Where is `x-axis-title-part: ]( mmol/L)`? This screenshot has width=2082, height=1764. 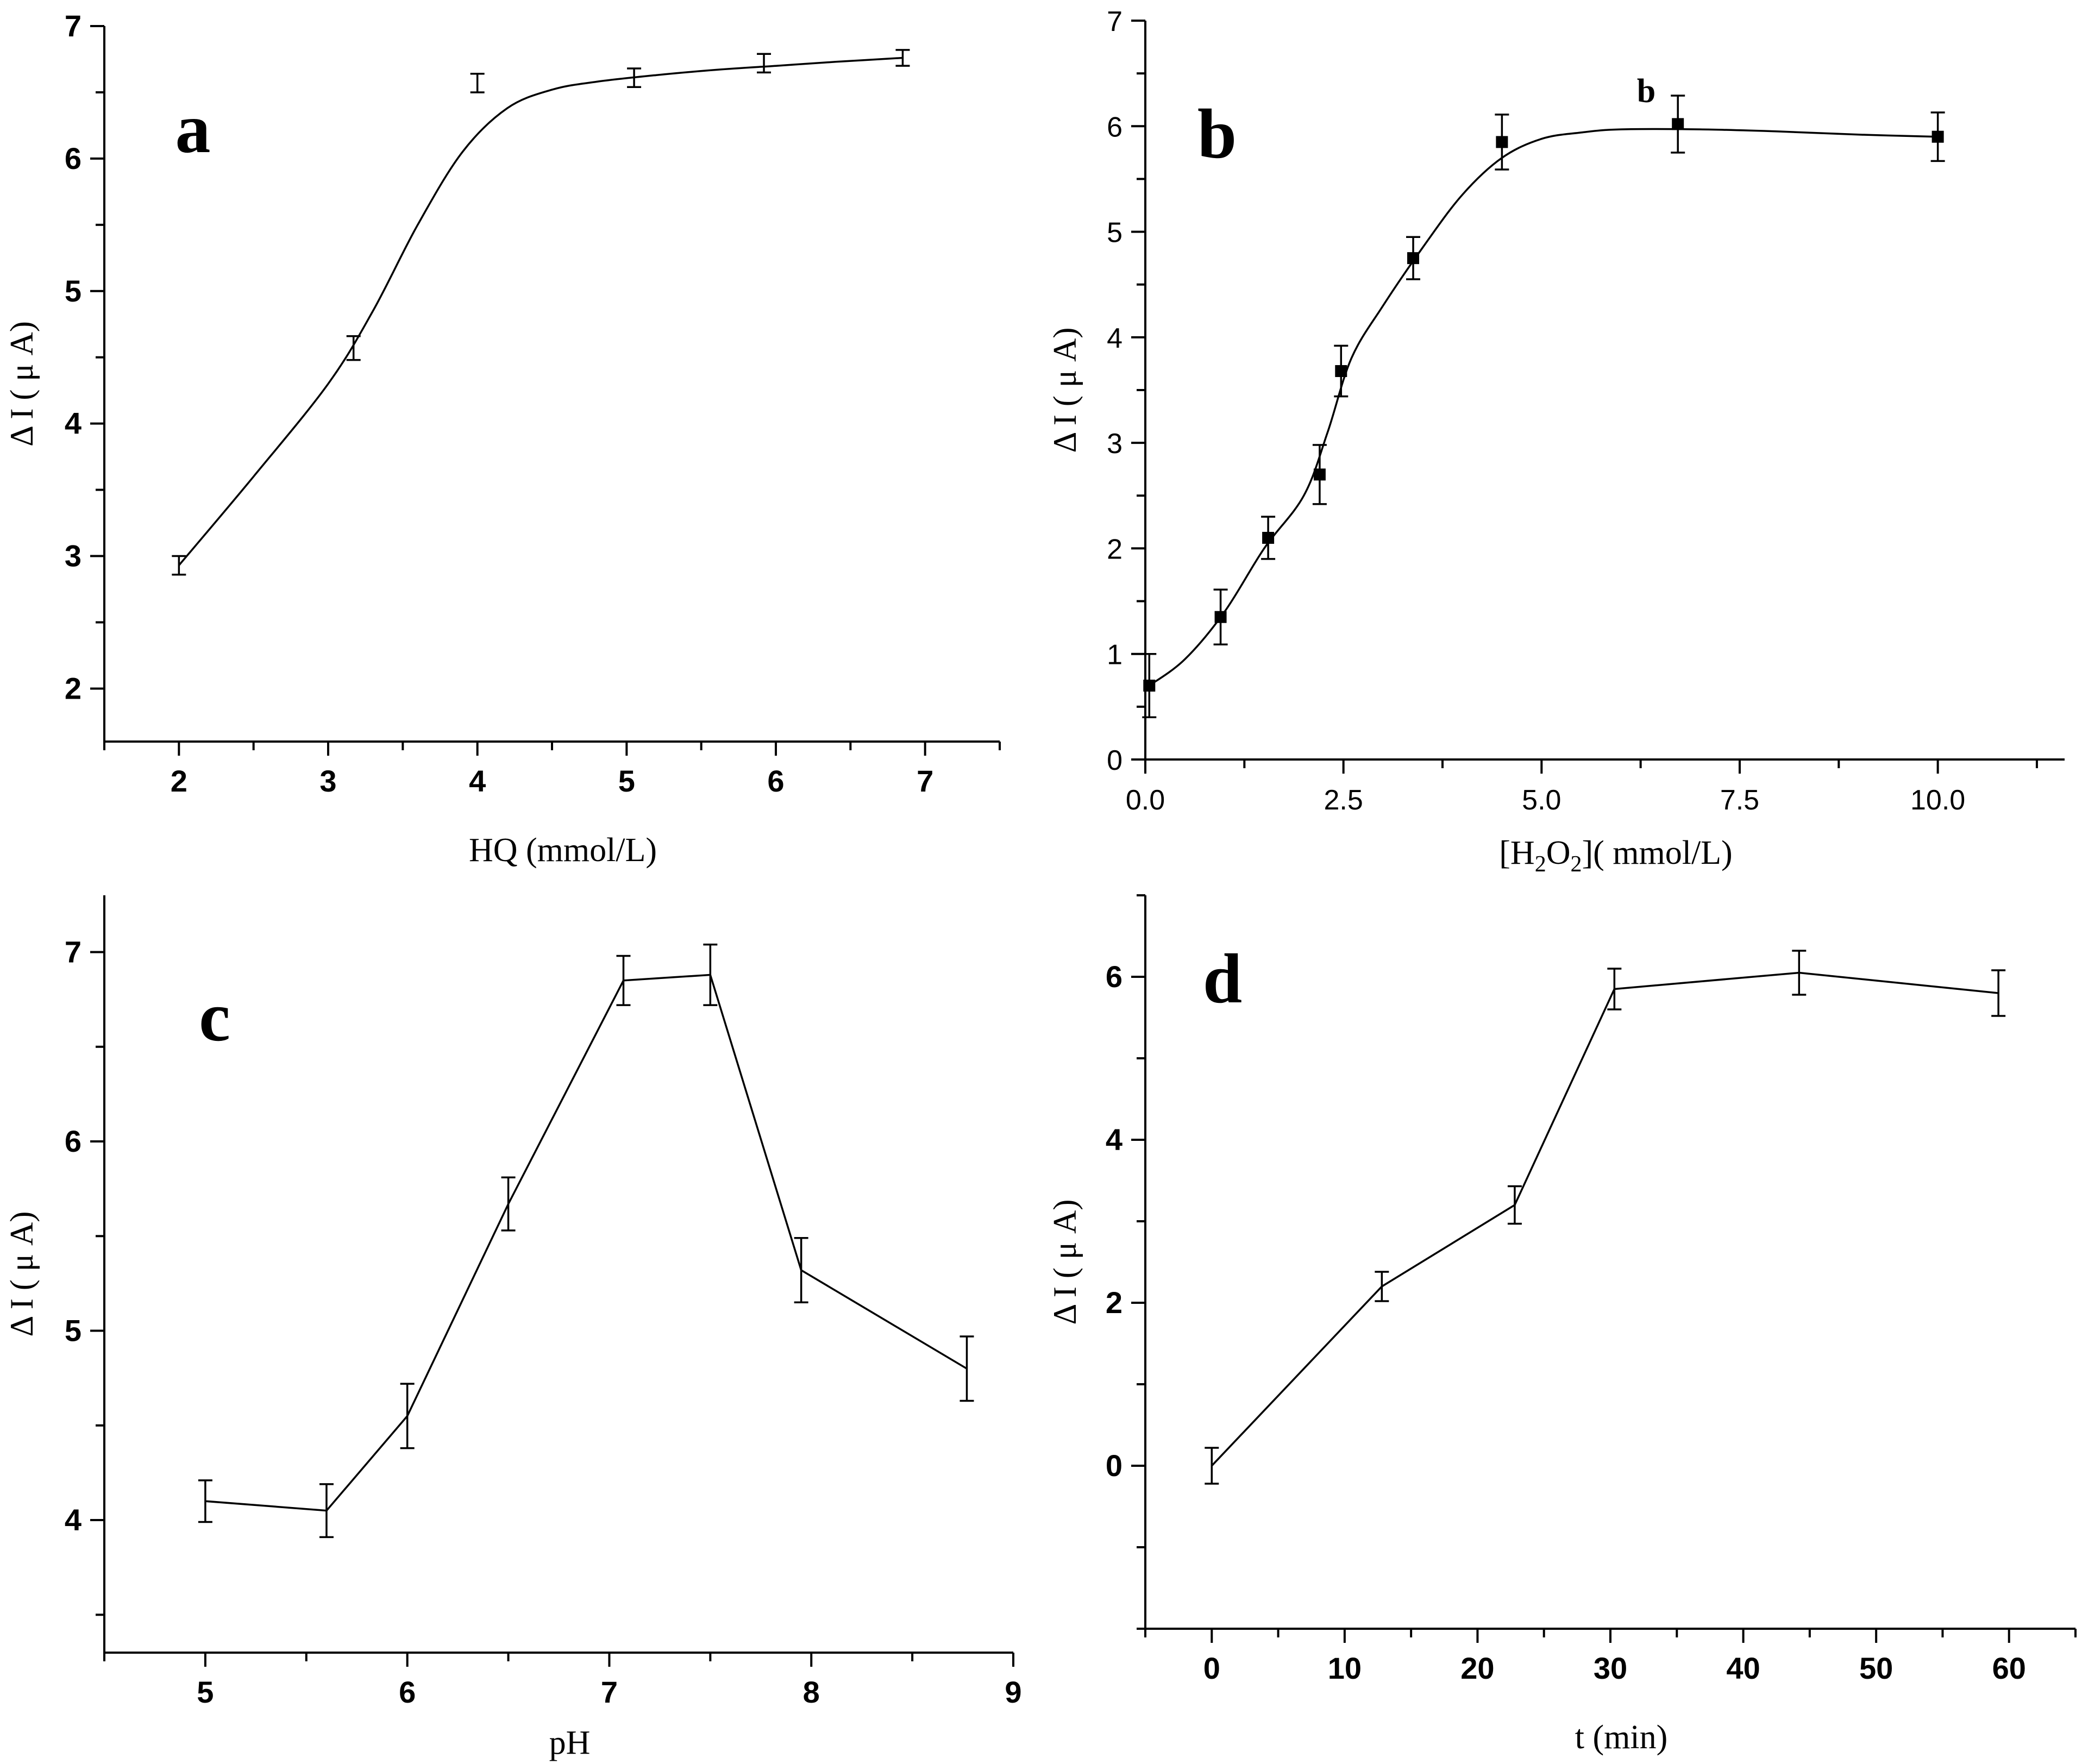 x-axis-title-part: ]( mmol/L) is located at coordinates (1657, 852).